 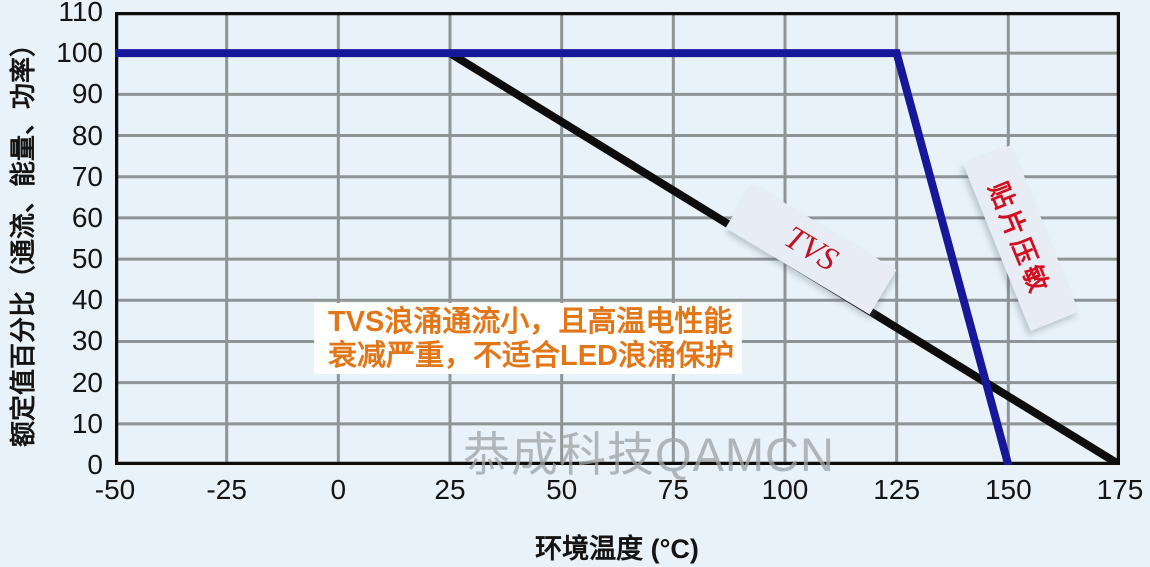 I want to click on x-tick-label: 100, so click(x=785, y=489).